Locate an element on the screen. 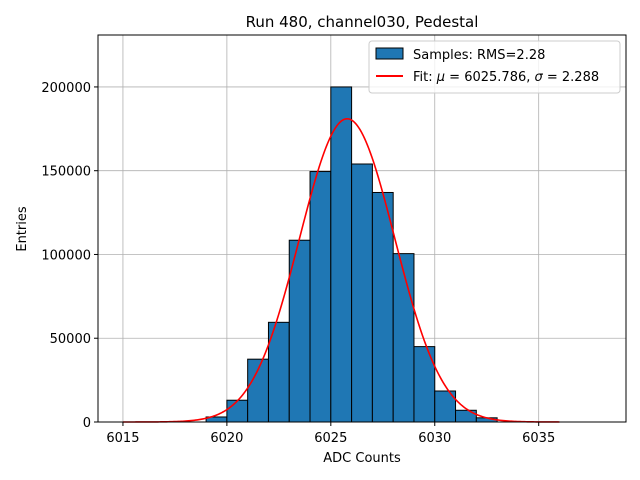  legend-fit-mu-value: = 6025.786, is located at coordinates (489, 77).